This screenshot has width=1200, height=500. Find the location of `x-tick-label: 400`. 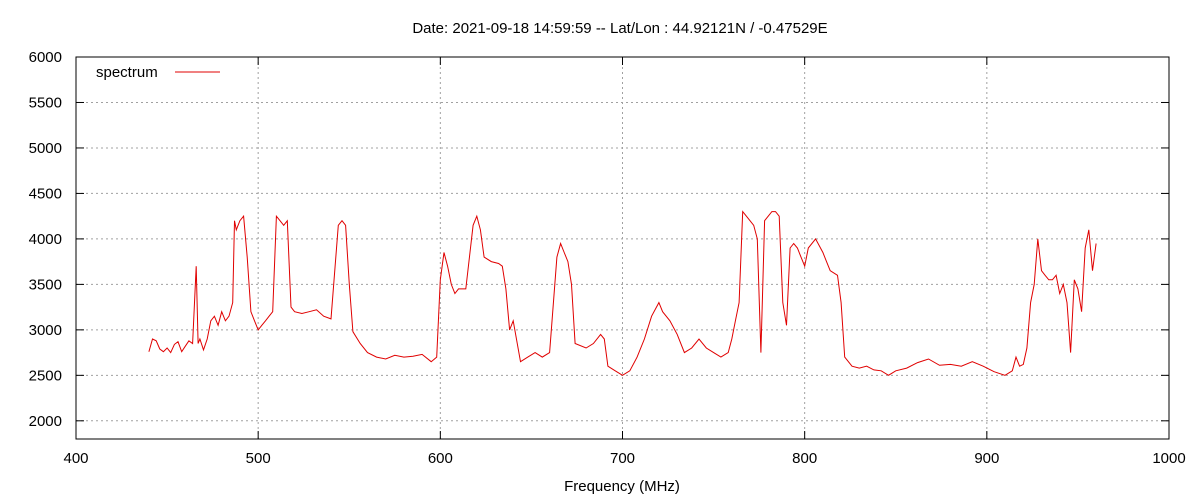

x-tick-label: 400 is located at coordinates (75, 458).